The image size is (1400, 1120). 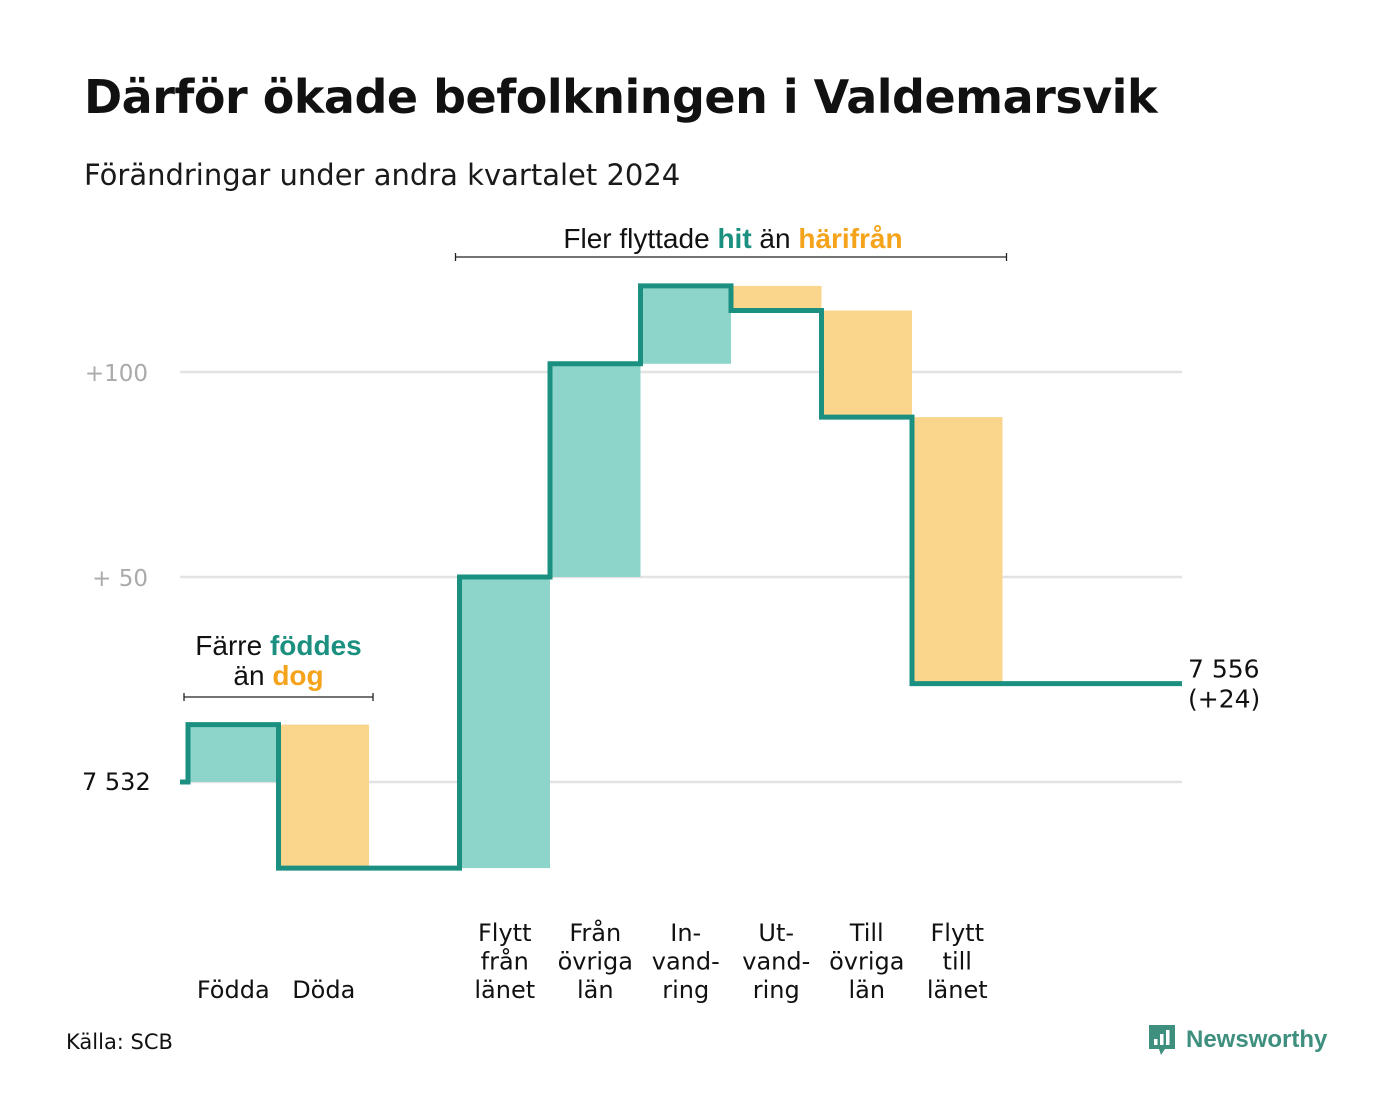 What do you see at coordinates (957, 962) in the screenshot?
I see `category-label: till` at bounding box center [957, 962].